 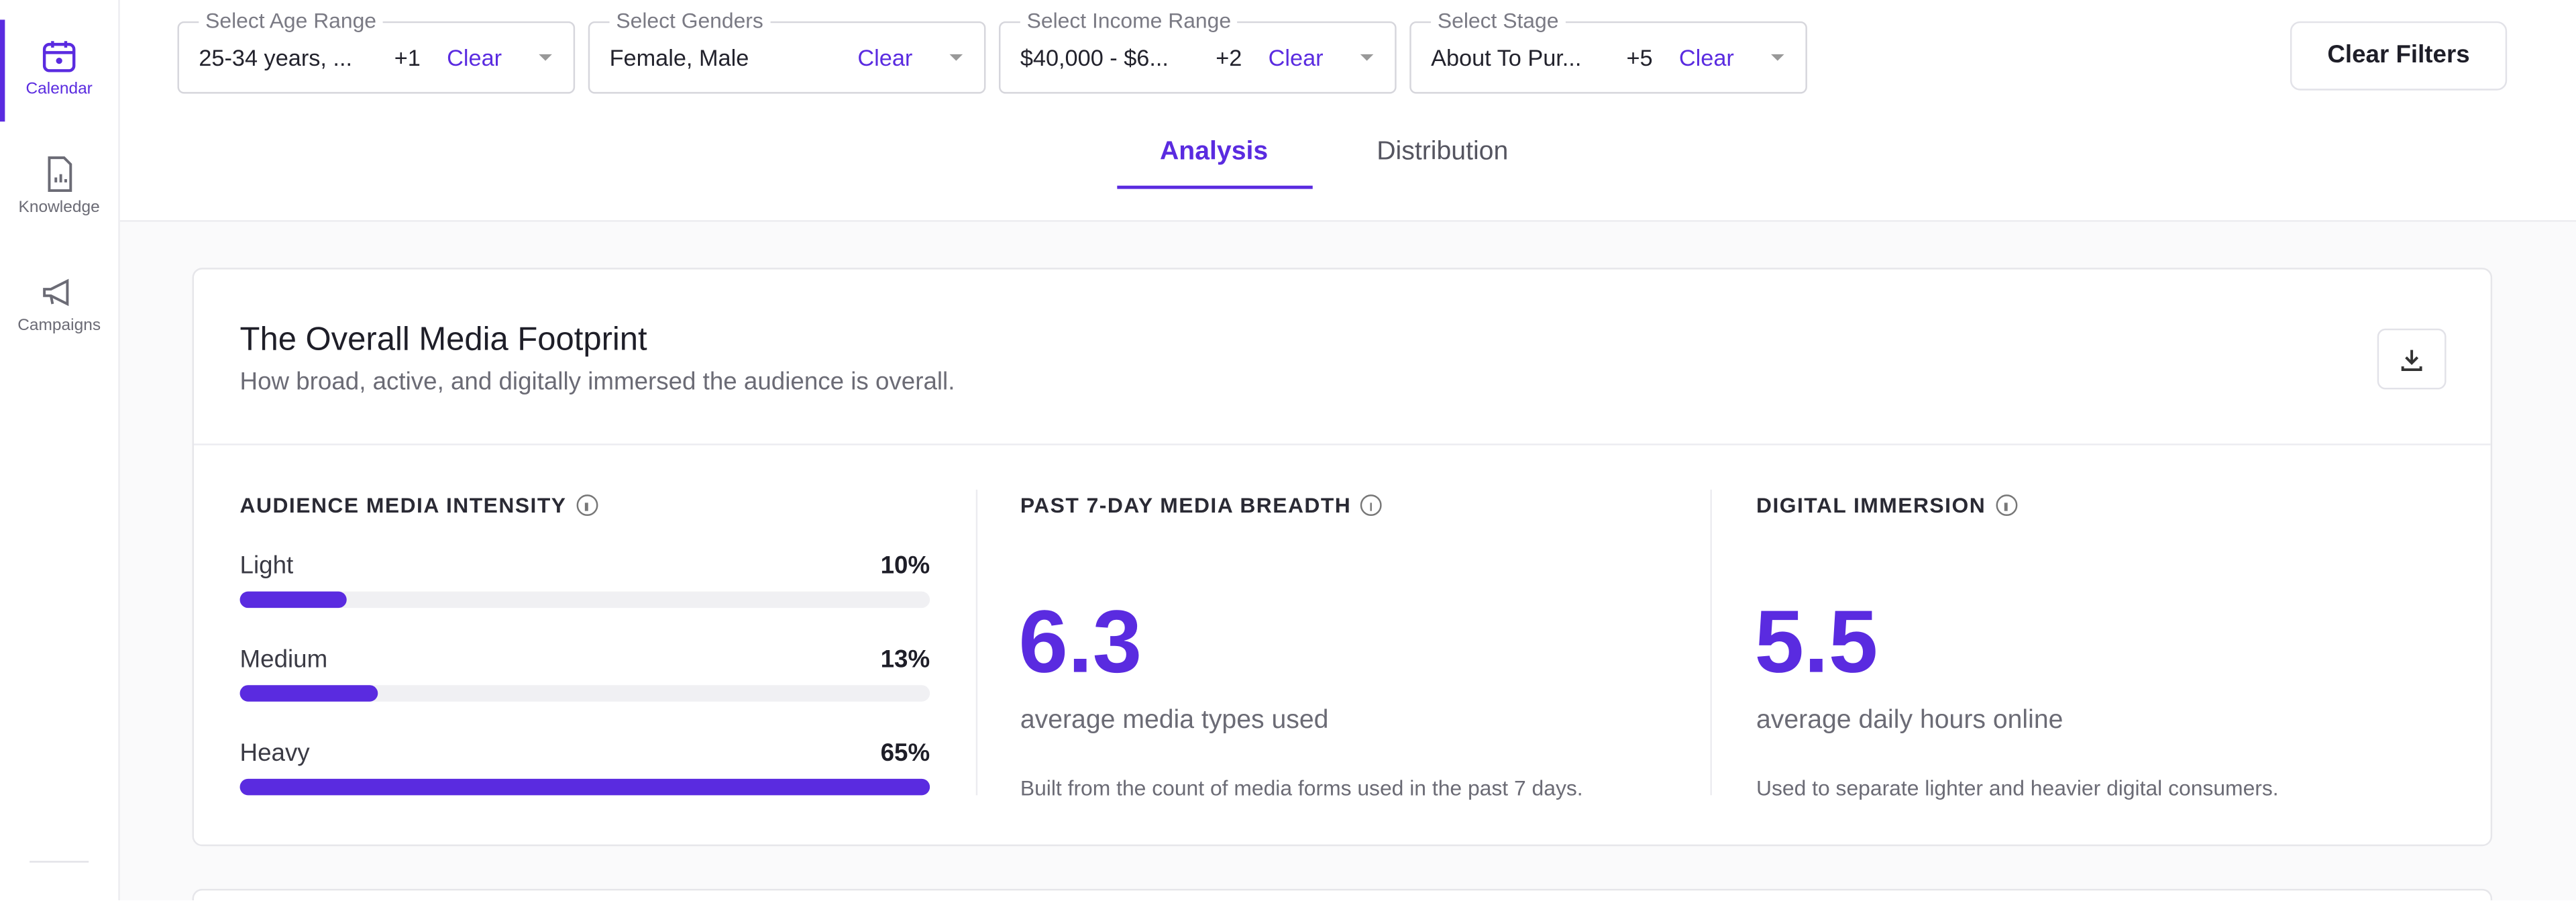 What do you see at coordinates (2, 70) in the screenshot?
I see `active-indicator` at bounding box center [2, 70].